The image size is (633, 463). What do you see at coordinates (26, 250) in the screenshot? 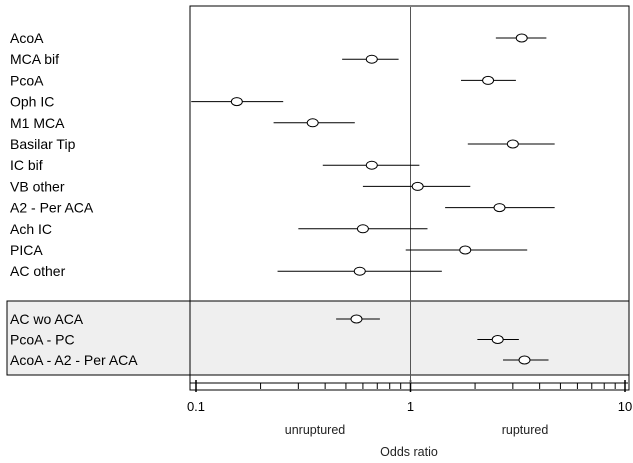
I see `row-label: PICA` at bounding box center [26, 250].